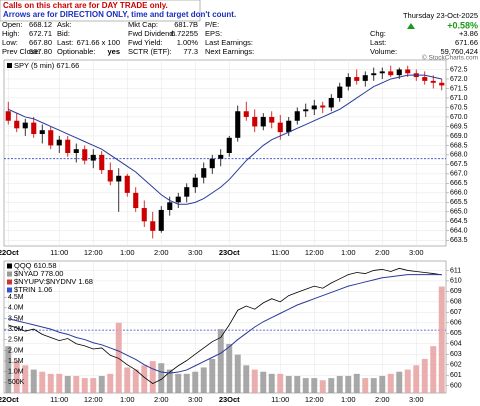 The width and height of the screenshot is (480, 406). Describe the element at coordinates (46, 65) in the screenshot. I see `legend-label: SPY (5 min) 671.66` at that location.